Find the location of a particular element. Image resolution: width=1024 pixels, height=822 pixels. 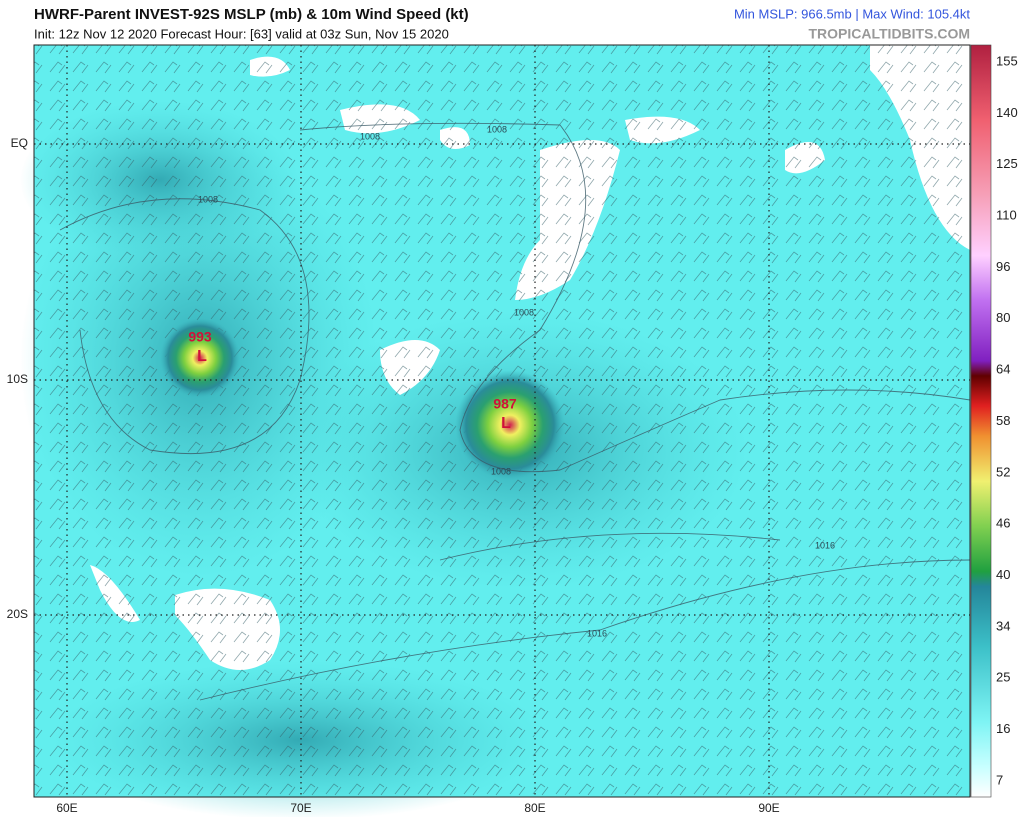

cyclone-east is located at coordinates (510, 425).